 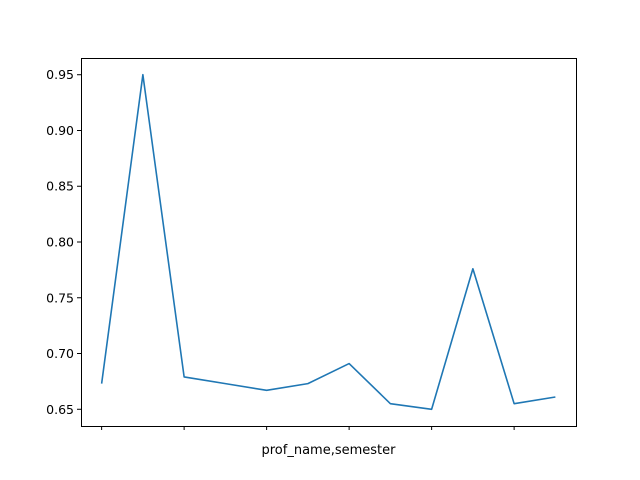 I want to click on y-tick-label: 0.85, so click(x=60, y=186).